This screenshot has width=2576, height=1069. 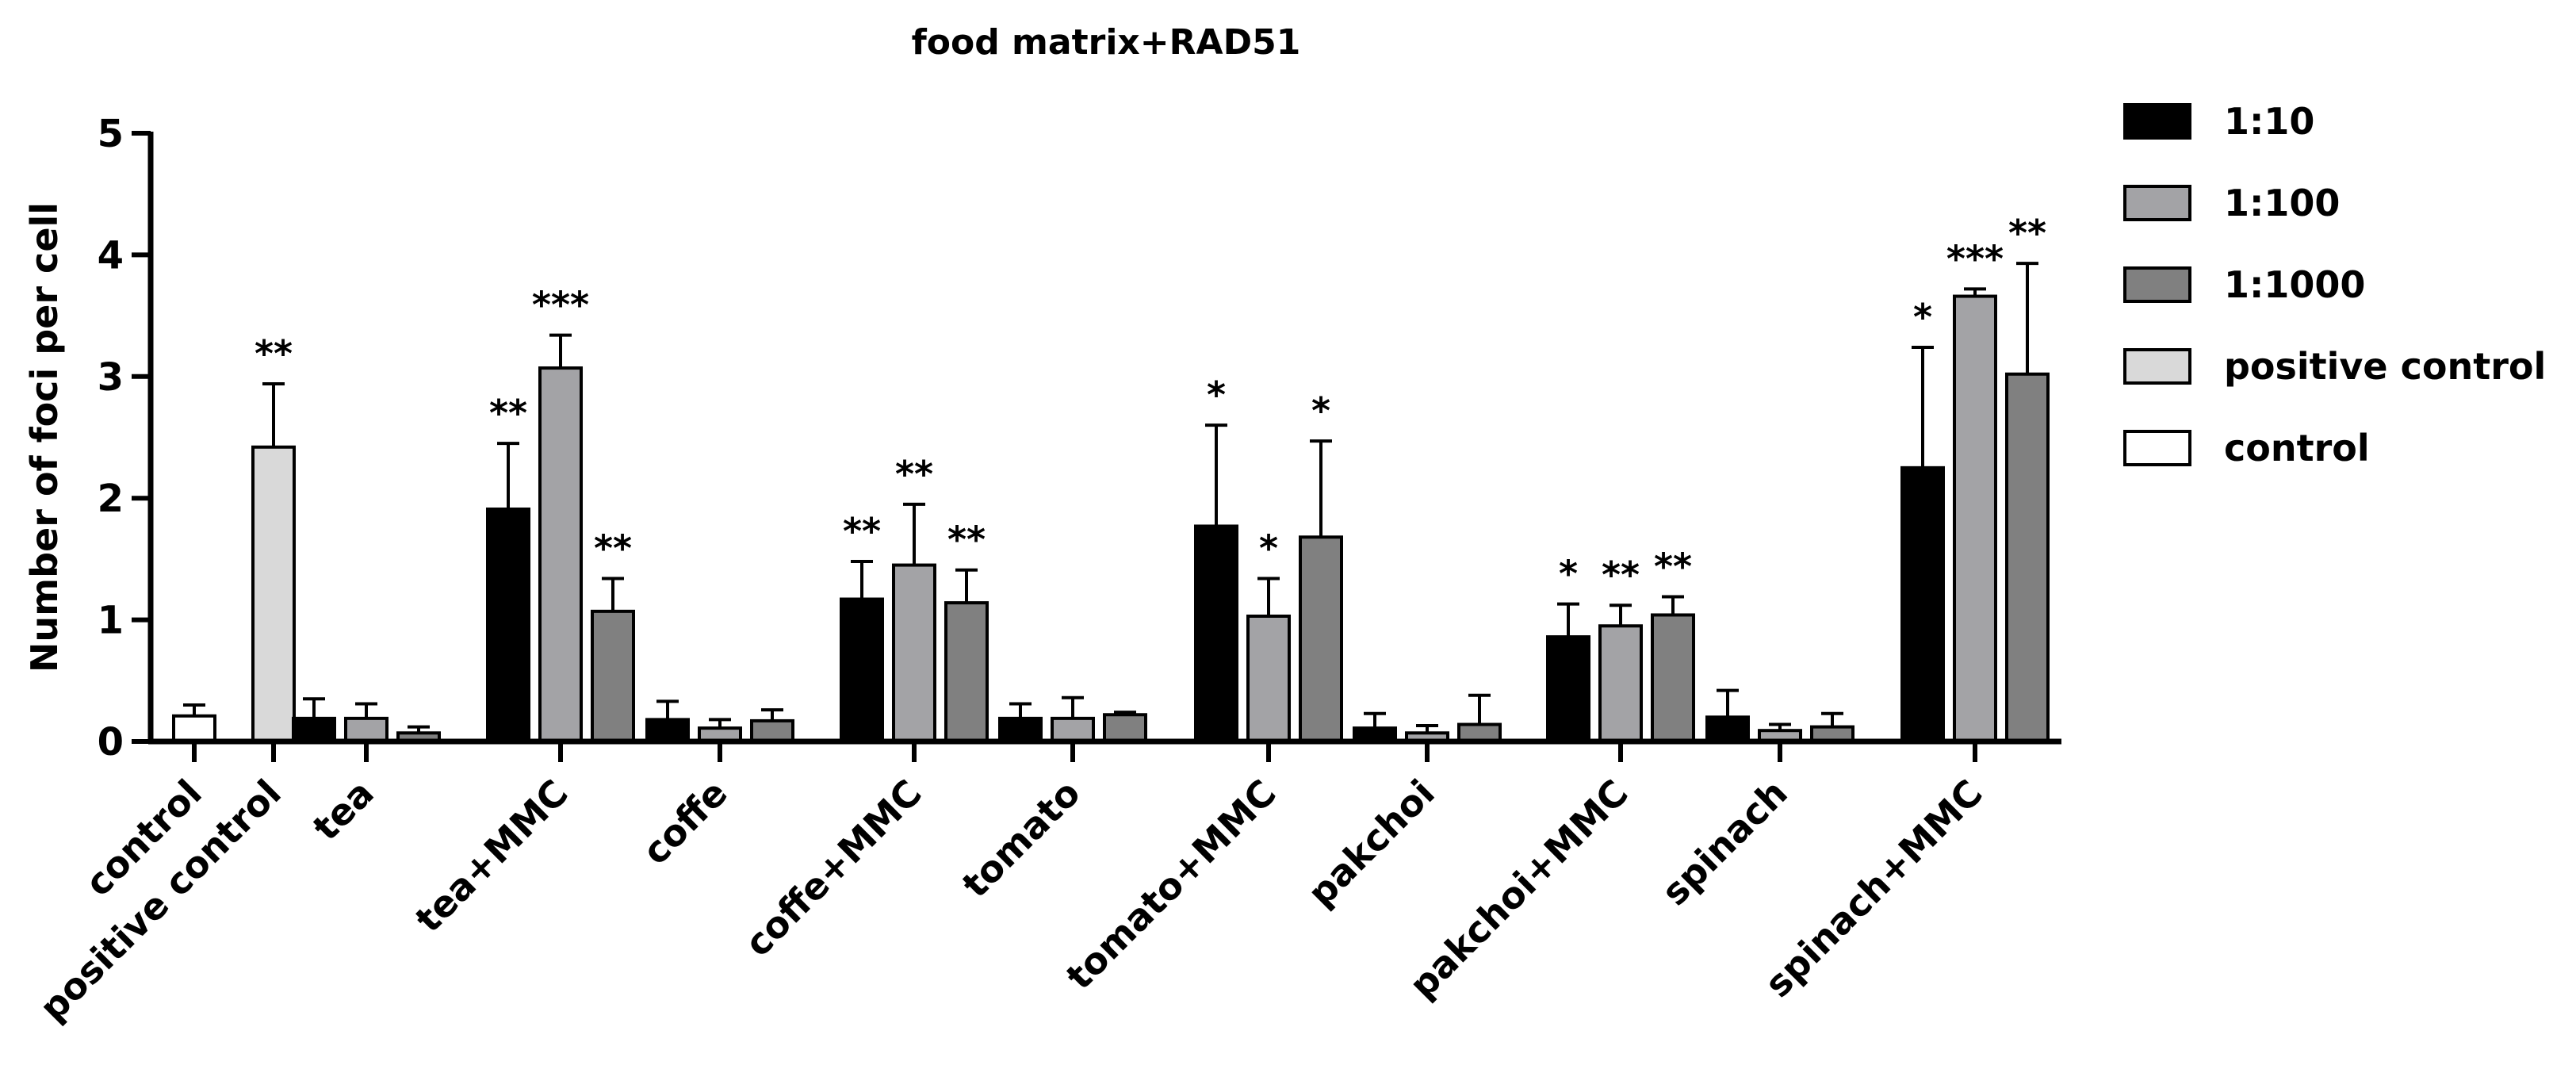 I want to click on legend-swatch-control, so click(x=2157, y=448).